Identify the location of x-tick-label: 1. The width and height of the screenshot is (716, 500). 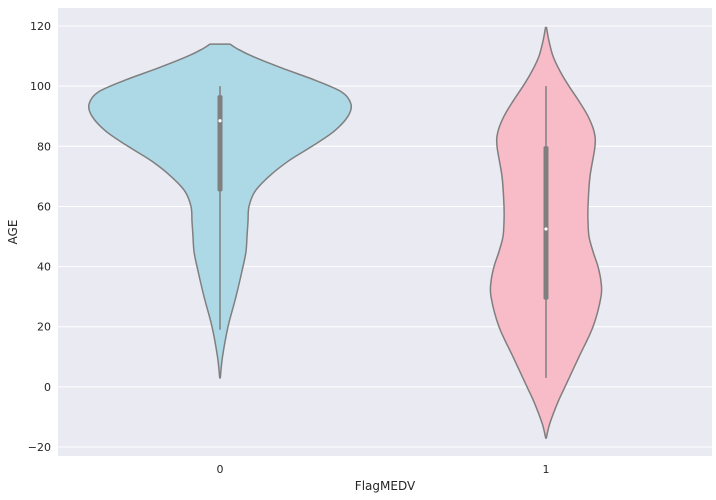
(546, 469).